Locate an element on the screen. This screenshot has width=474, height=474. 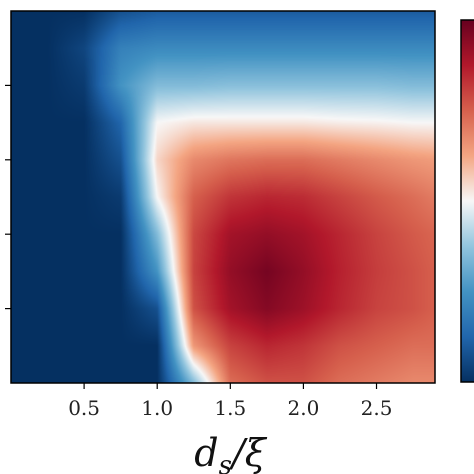
colorbar is located at coordinates (467, 201).